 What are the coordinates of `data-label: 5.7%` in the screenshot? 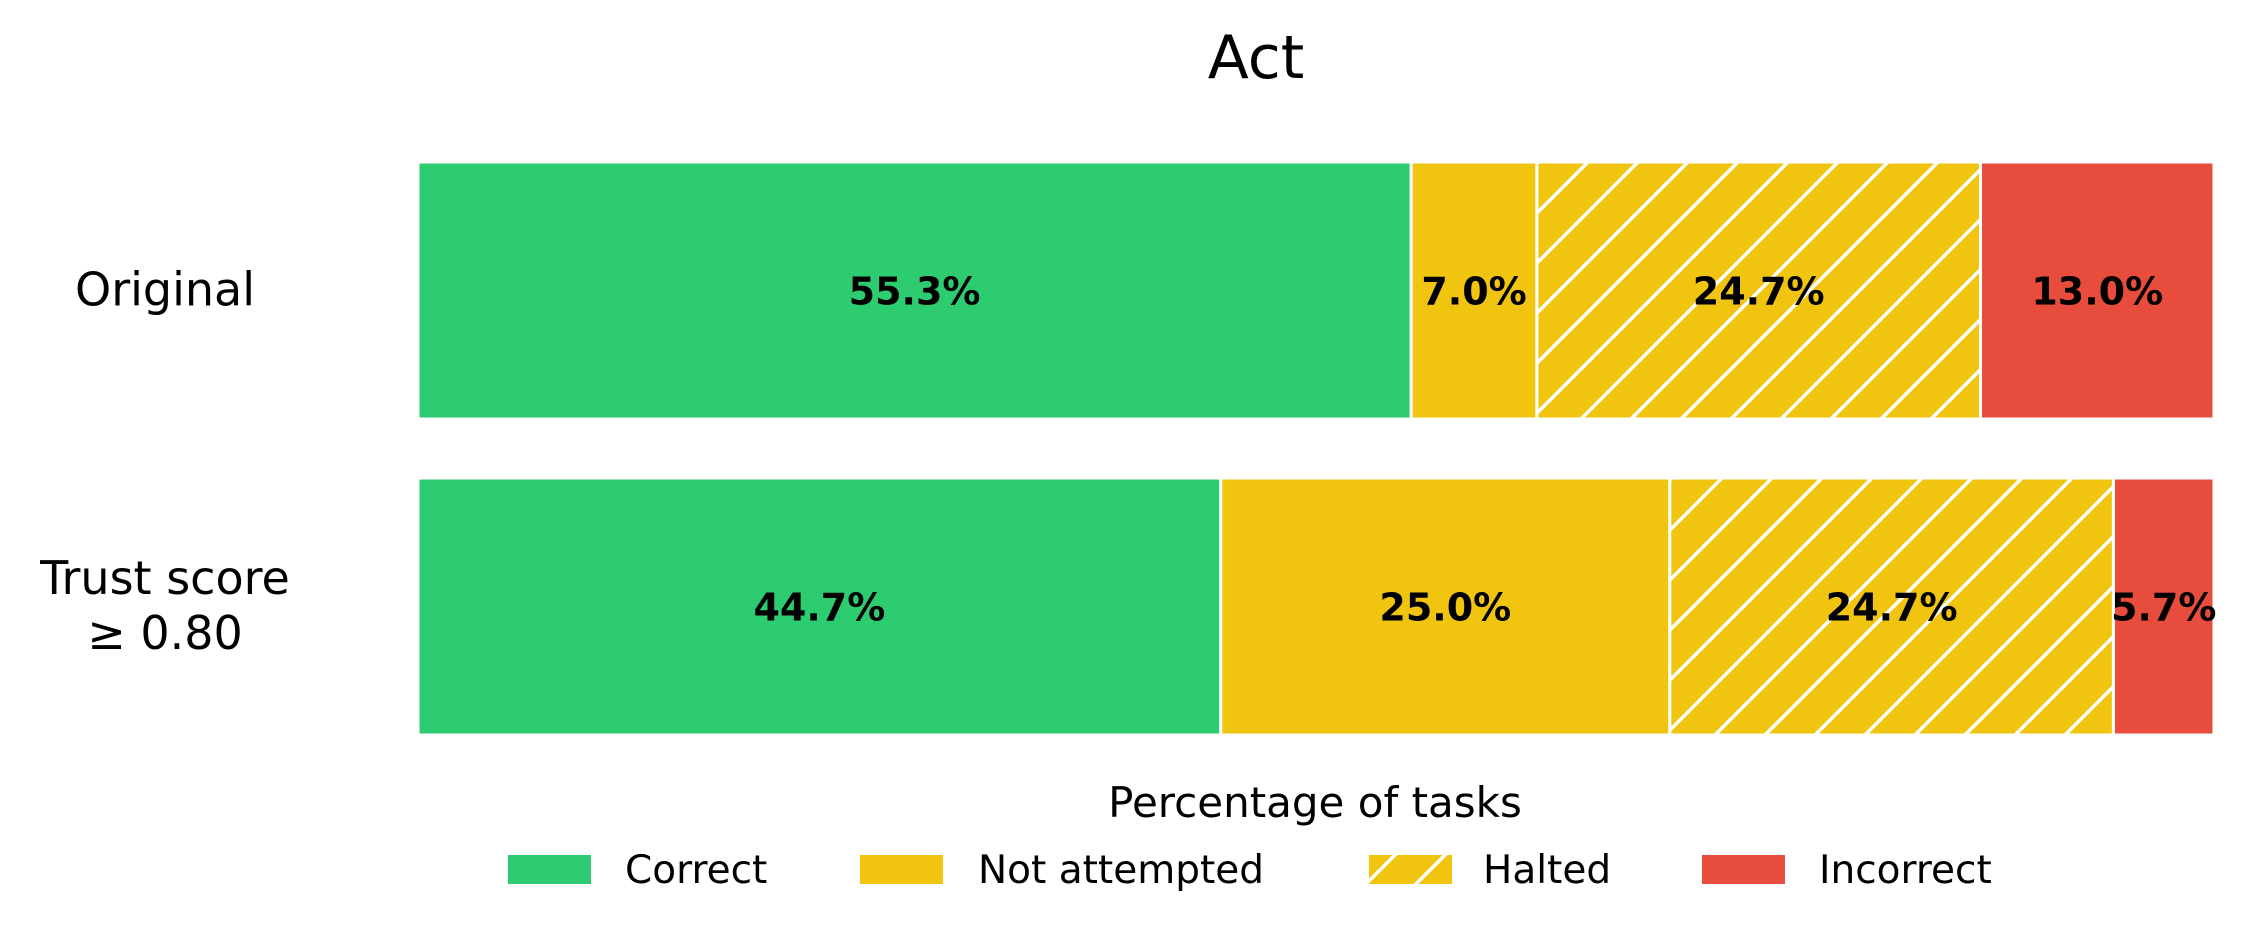 It's located at (2163, 608).